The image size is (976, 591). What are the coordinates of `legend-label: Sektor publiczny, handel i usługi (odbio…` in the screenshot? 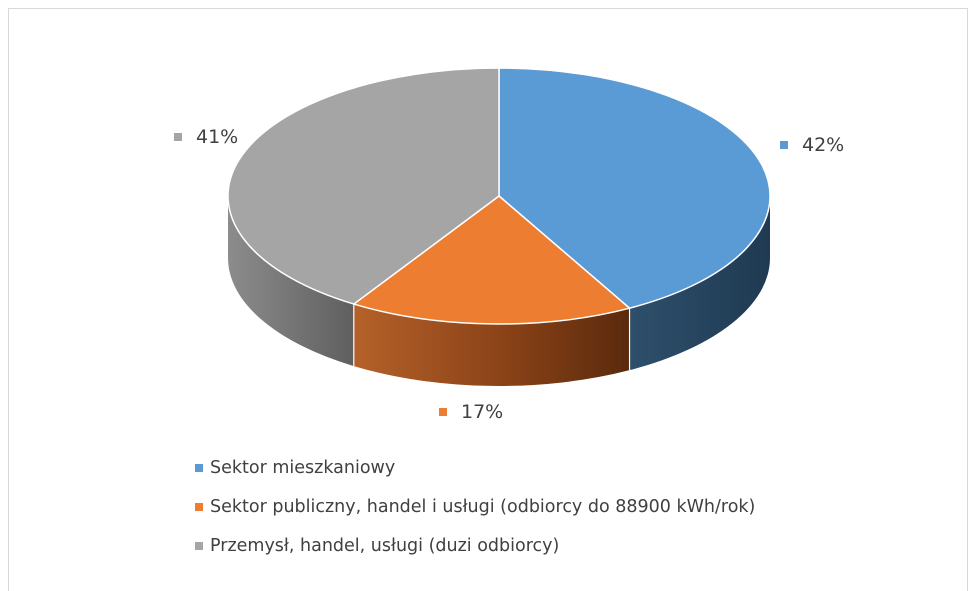 It's located at (483, 507).